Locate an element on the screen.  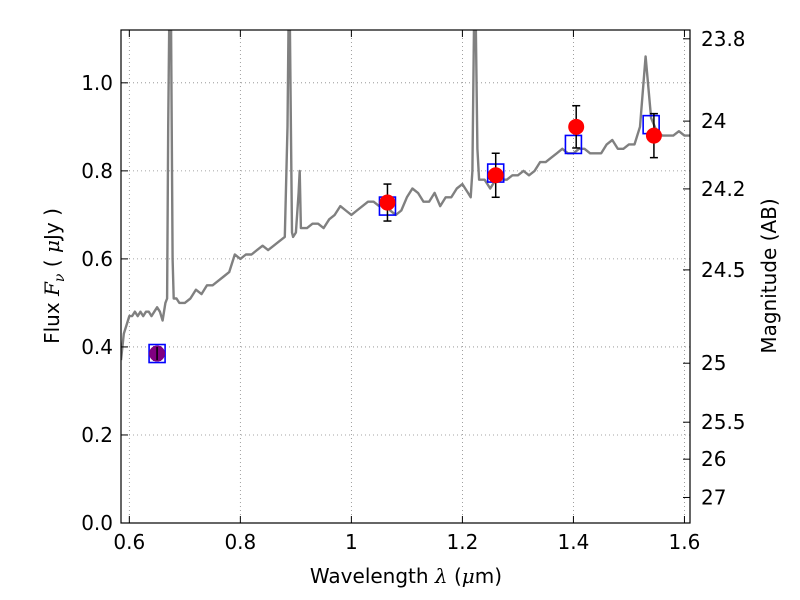
y-tick-label: 0.4 is located at coordinates (97, 347).